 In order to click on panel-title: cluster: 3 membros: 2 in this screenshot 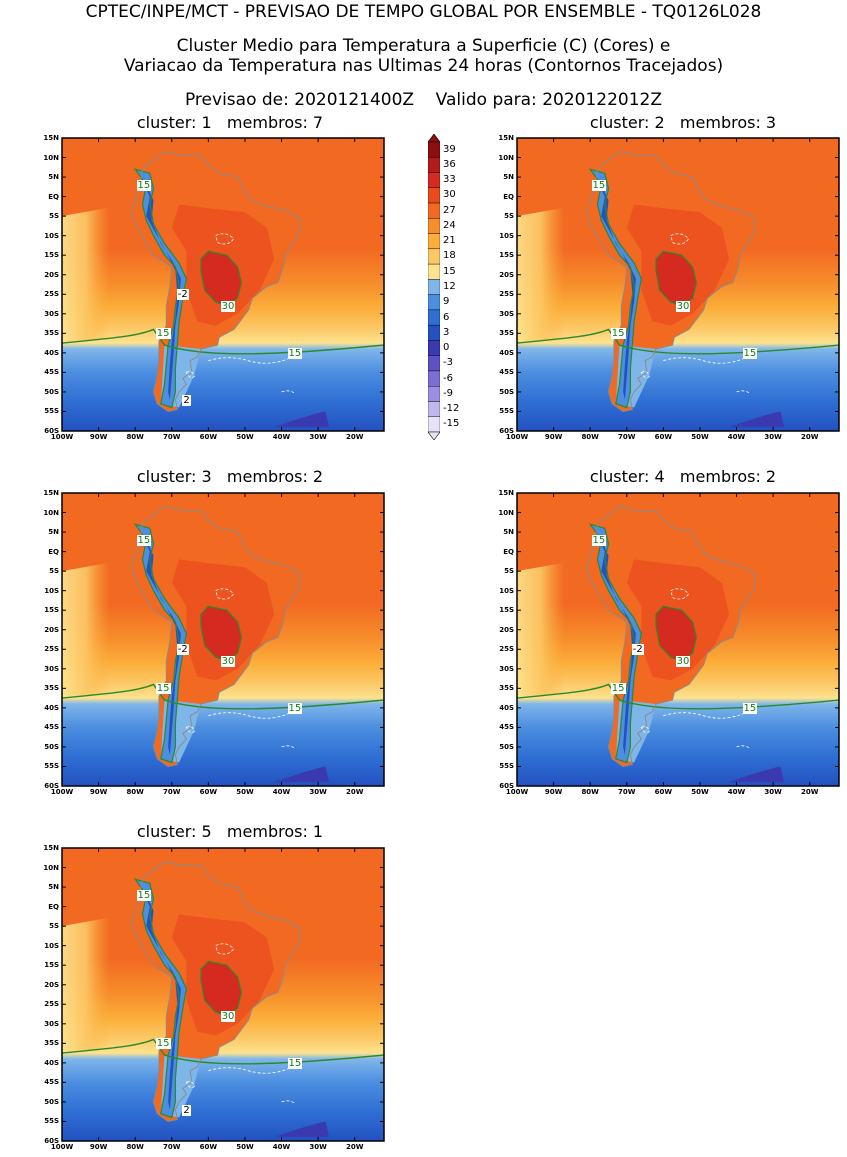, I will do `click(230, 476)`.